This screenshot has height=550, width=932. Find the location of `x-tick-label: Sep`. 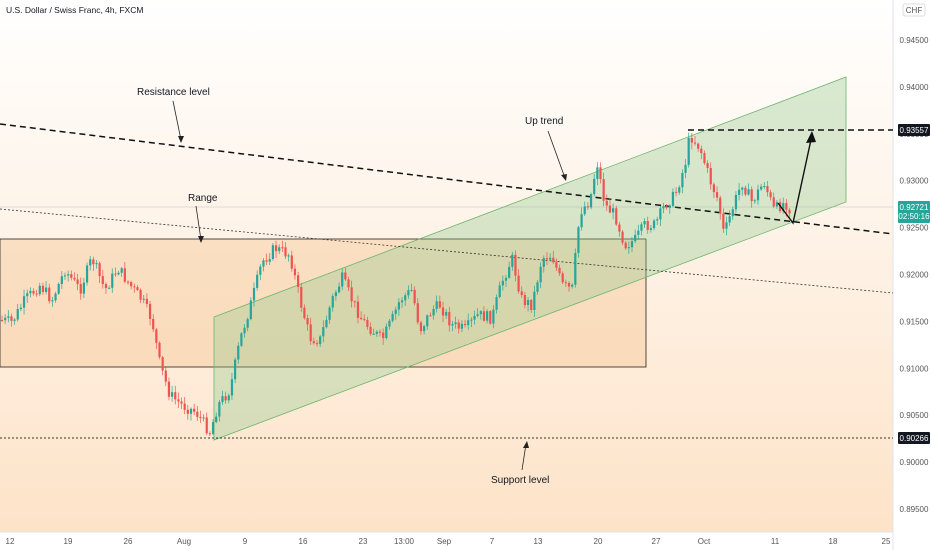

x-tick-label: Sep is located at coordinates (444, 541).